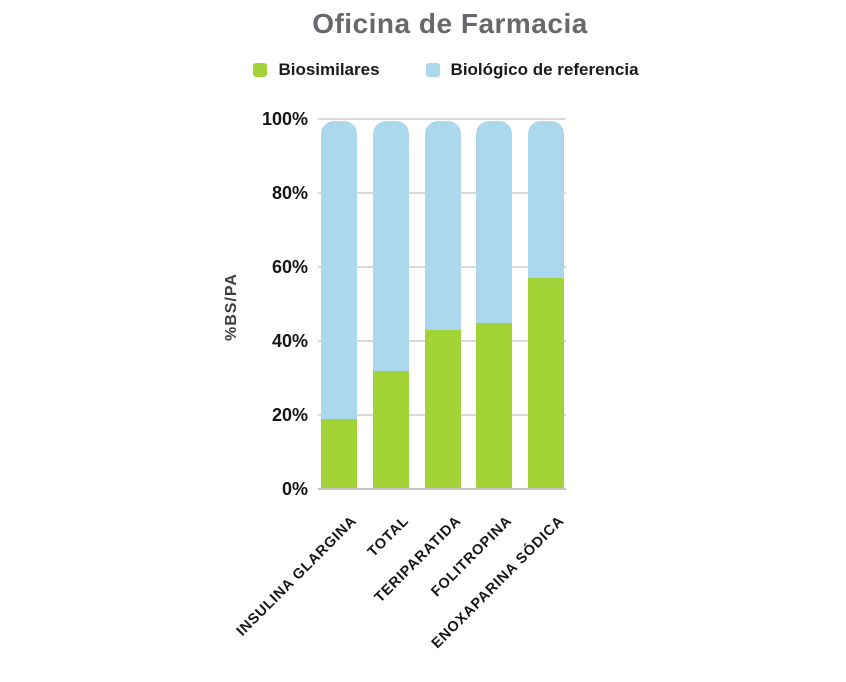 The image size is (846, 682). I want to click on gridline-100%, so click(442, 119).